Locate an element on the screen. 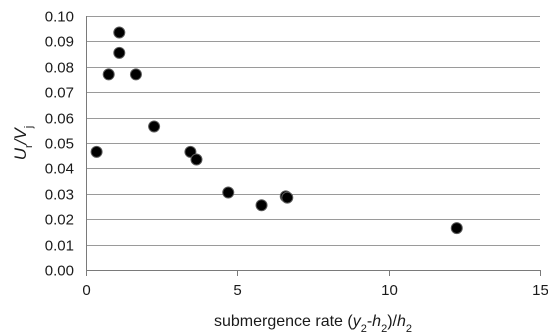 This screenshot has width=548, height=333. y-axis-title: Ur/Vj is located at coordinates (23, 143).